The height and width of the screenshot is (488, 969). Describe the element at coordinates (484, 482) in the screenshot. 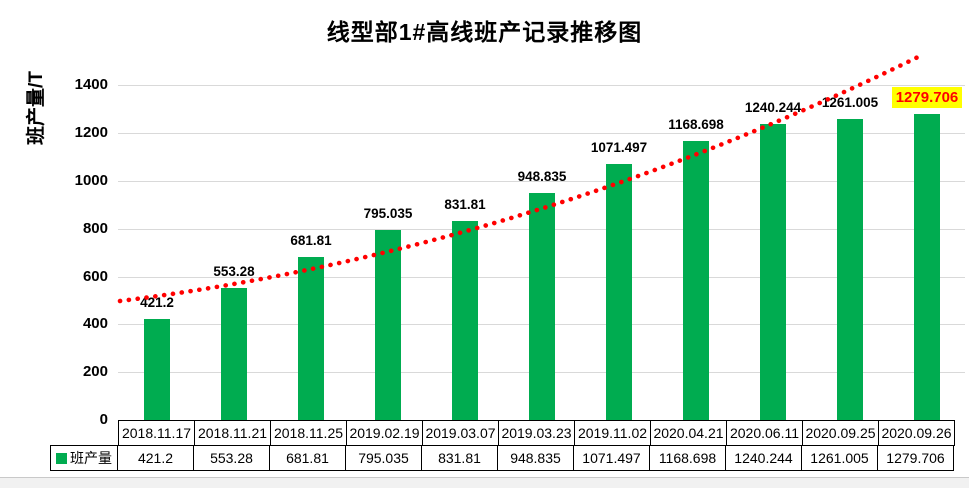

I see `window-bottom-edge` at that location.